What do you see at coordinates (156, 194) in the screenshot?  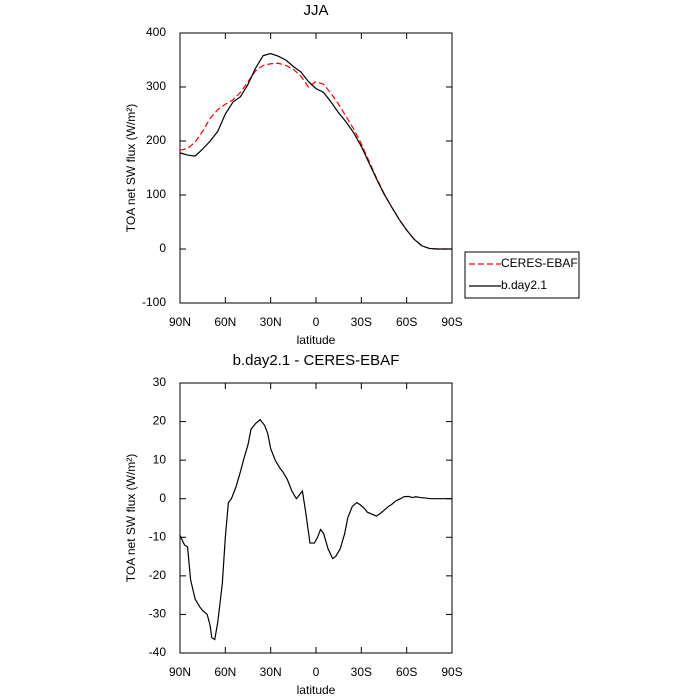 I see `y-tick-label: 100` at bounding box center [156, 194].